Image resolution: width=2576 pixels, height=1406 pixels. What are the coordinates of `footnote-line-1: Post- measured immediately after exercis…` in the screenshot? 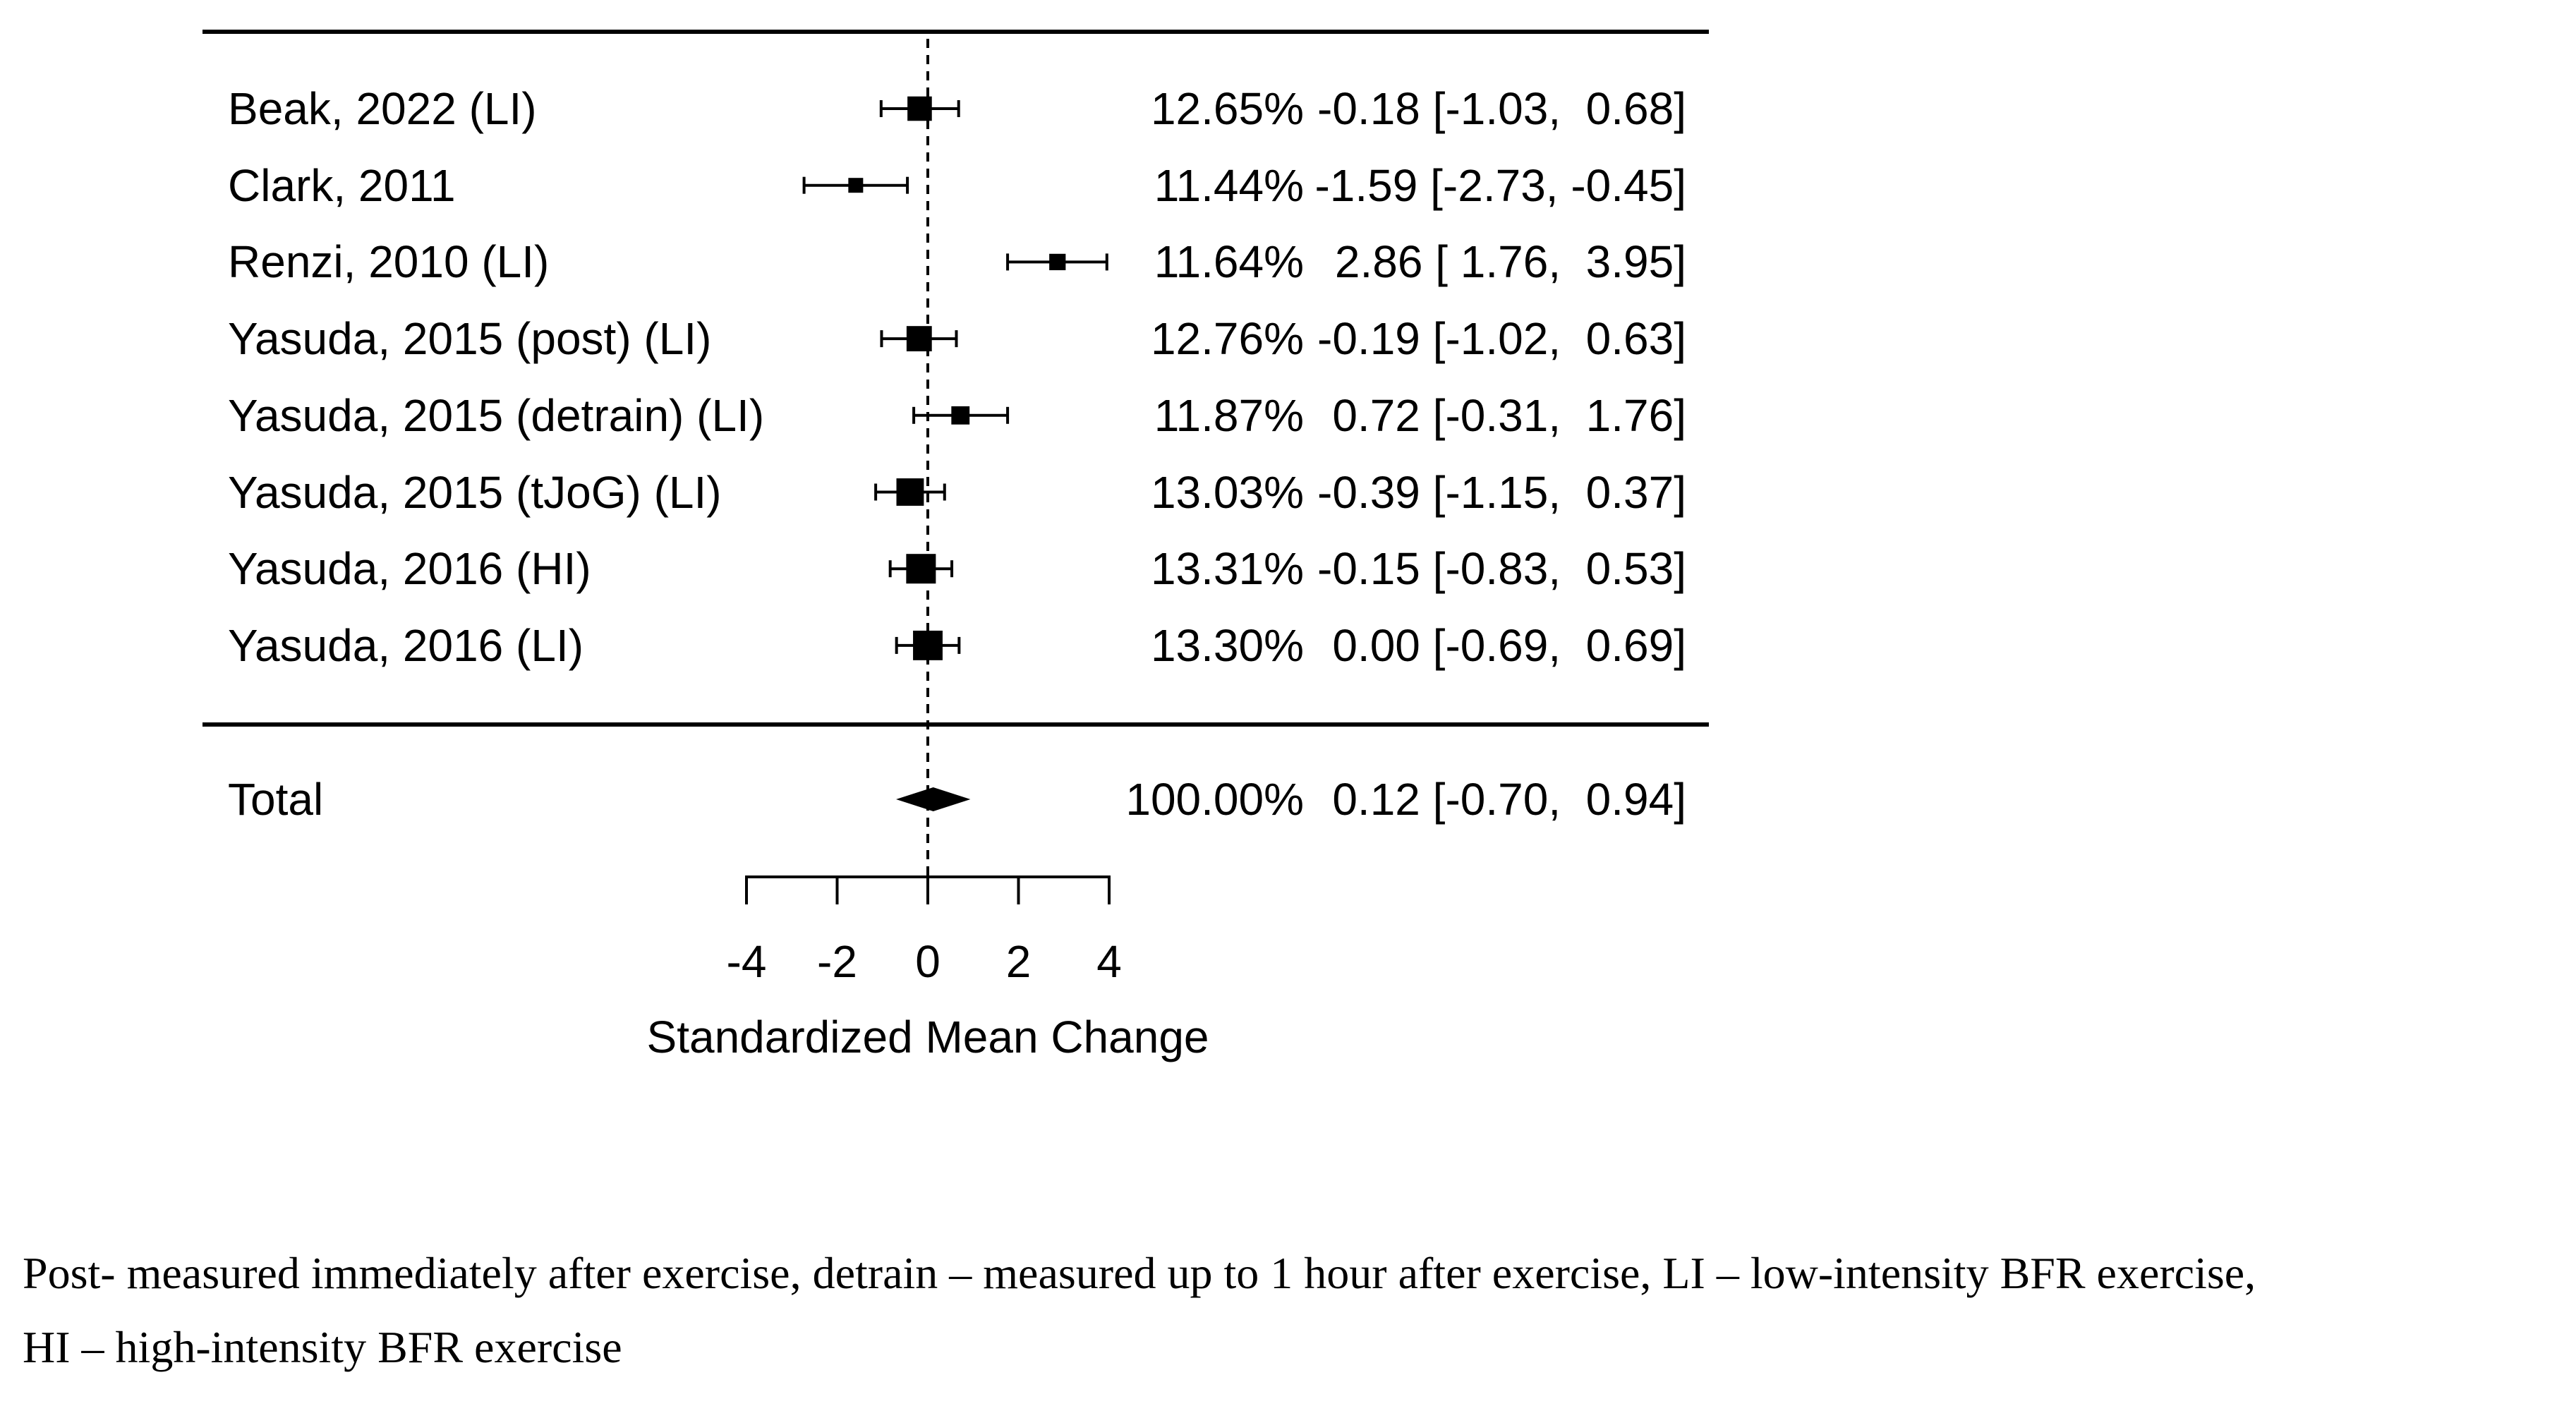 It's located at (1139, 1273).